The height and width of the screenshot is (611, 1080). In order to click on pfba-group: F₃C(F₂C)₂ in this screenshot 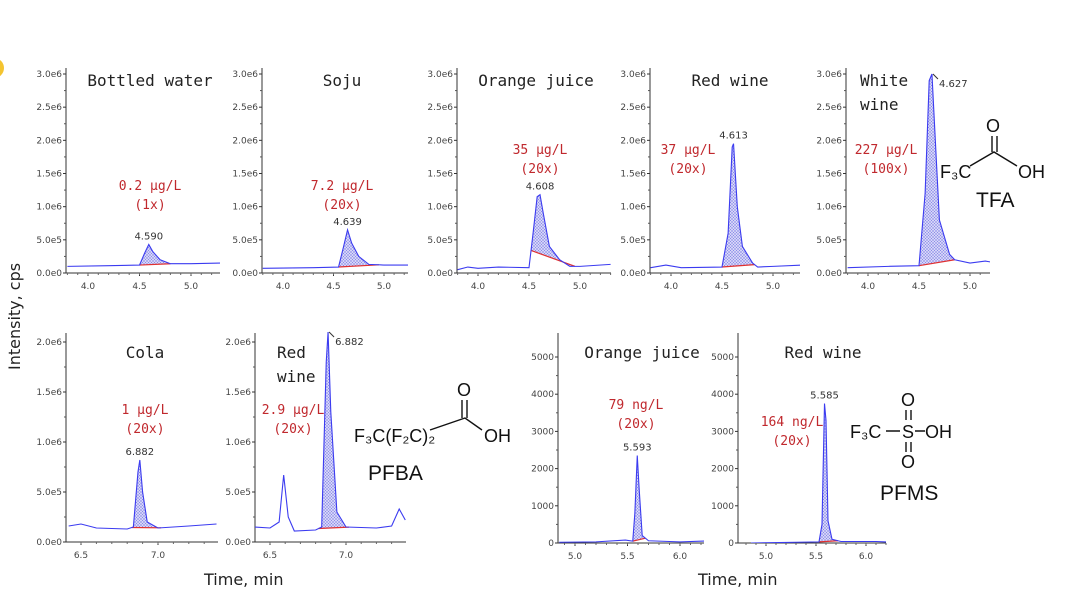, I will do `click(394, 436)`.